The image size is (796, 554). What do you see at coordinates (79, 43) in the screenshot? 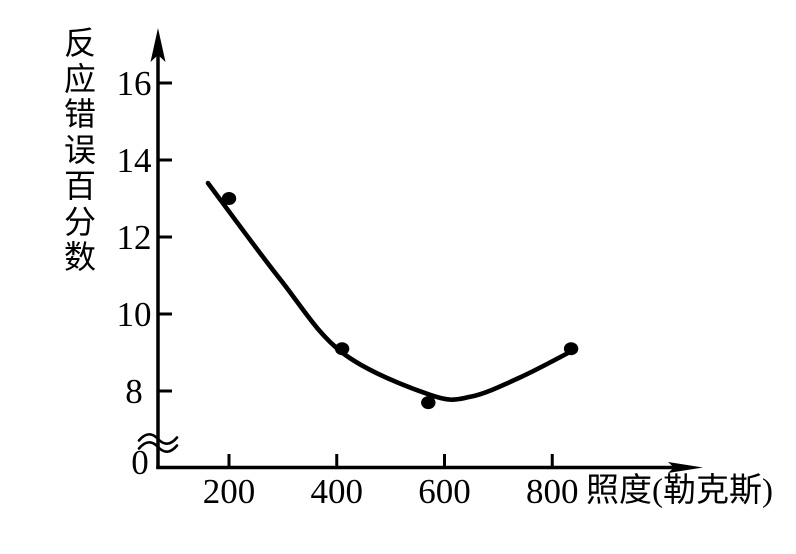
I see `y-axis-title-char: 反` at bounding box center [79, 43].